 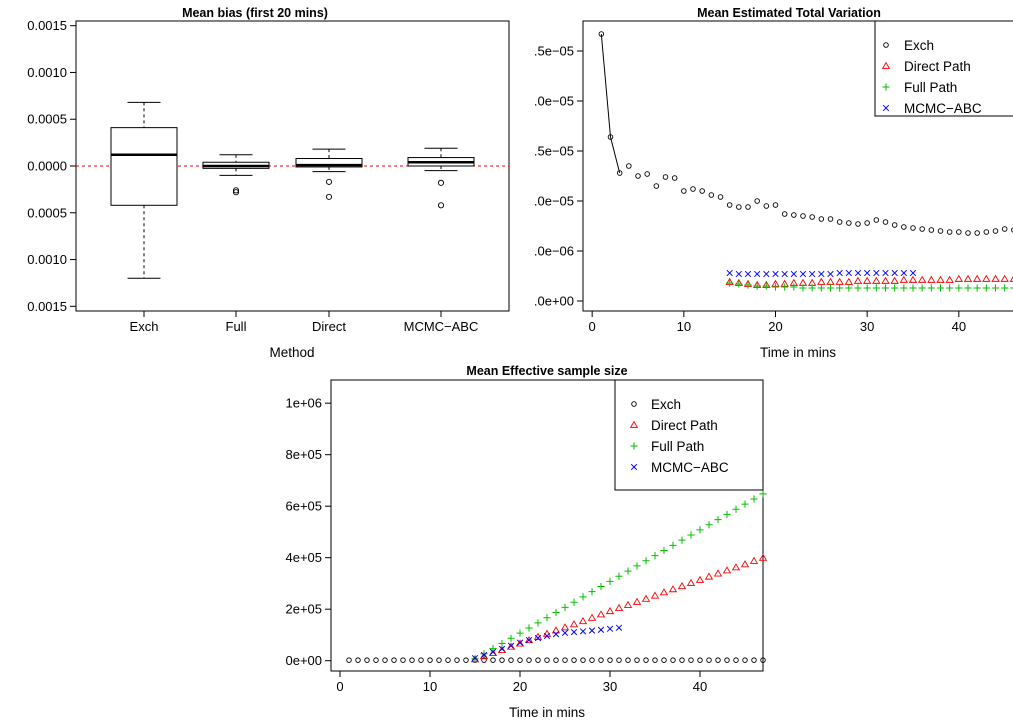 What do you see at coordinates (554, 51) in the screenshot?
I see `y-tick-label: .5e−05` at bounding box center [554, 51].